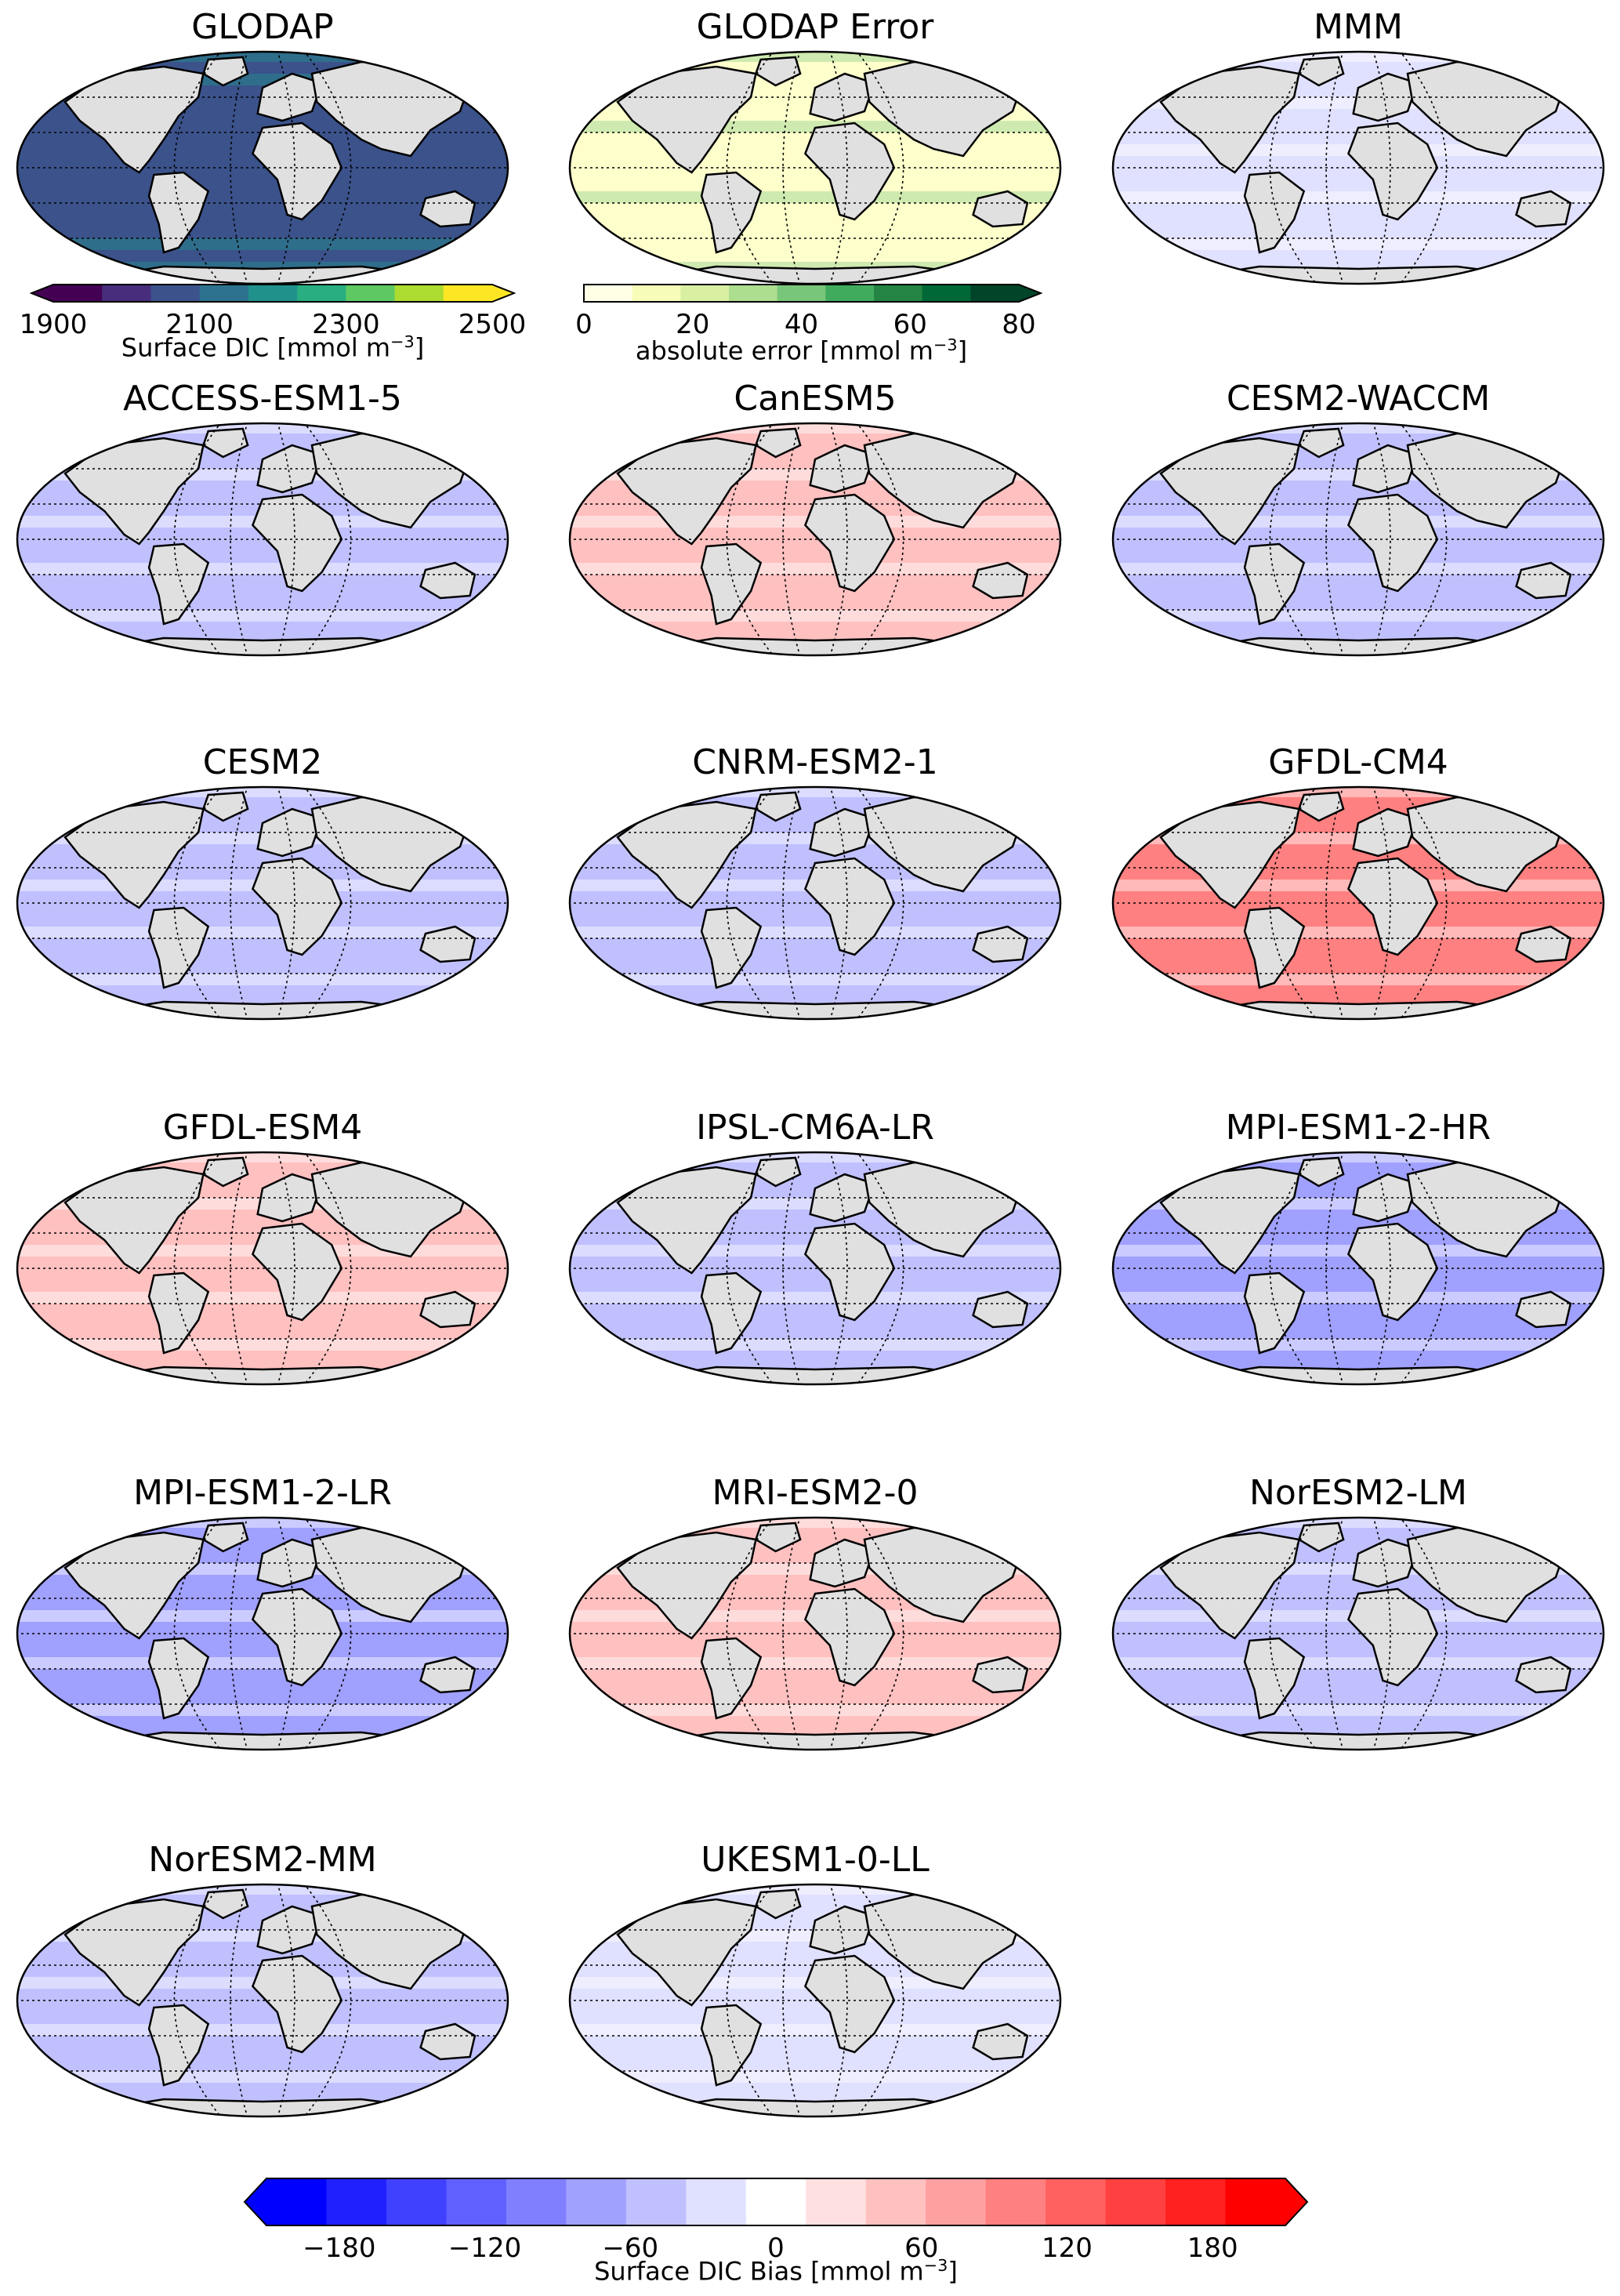 The width and height of the screenshot is (1620, 2296). I want to click on panel-cnrm-esm2-1: CNRM-ESM2-1, so click(815, 883).